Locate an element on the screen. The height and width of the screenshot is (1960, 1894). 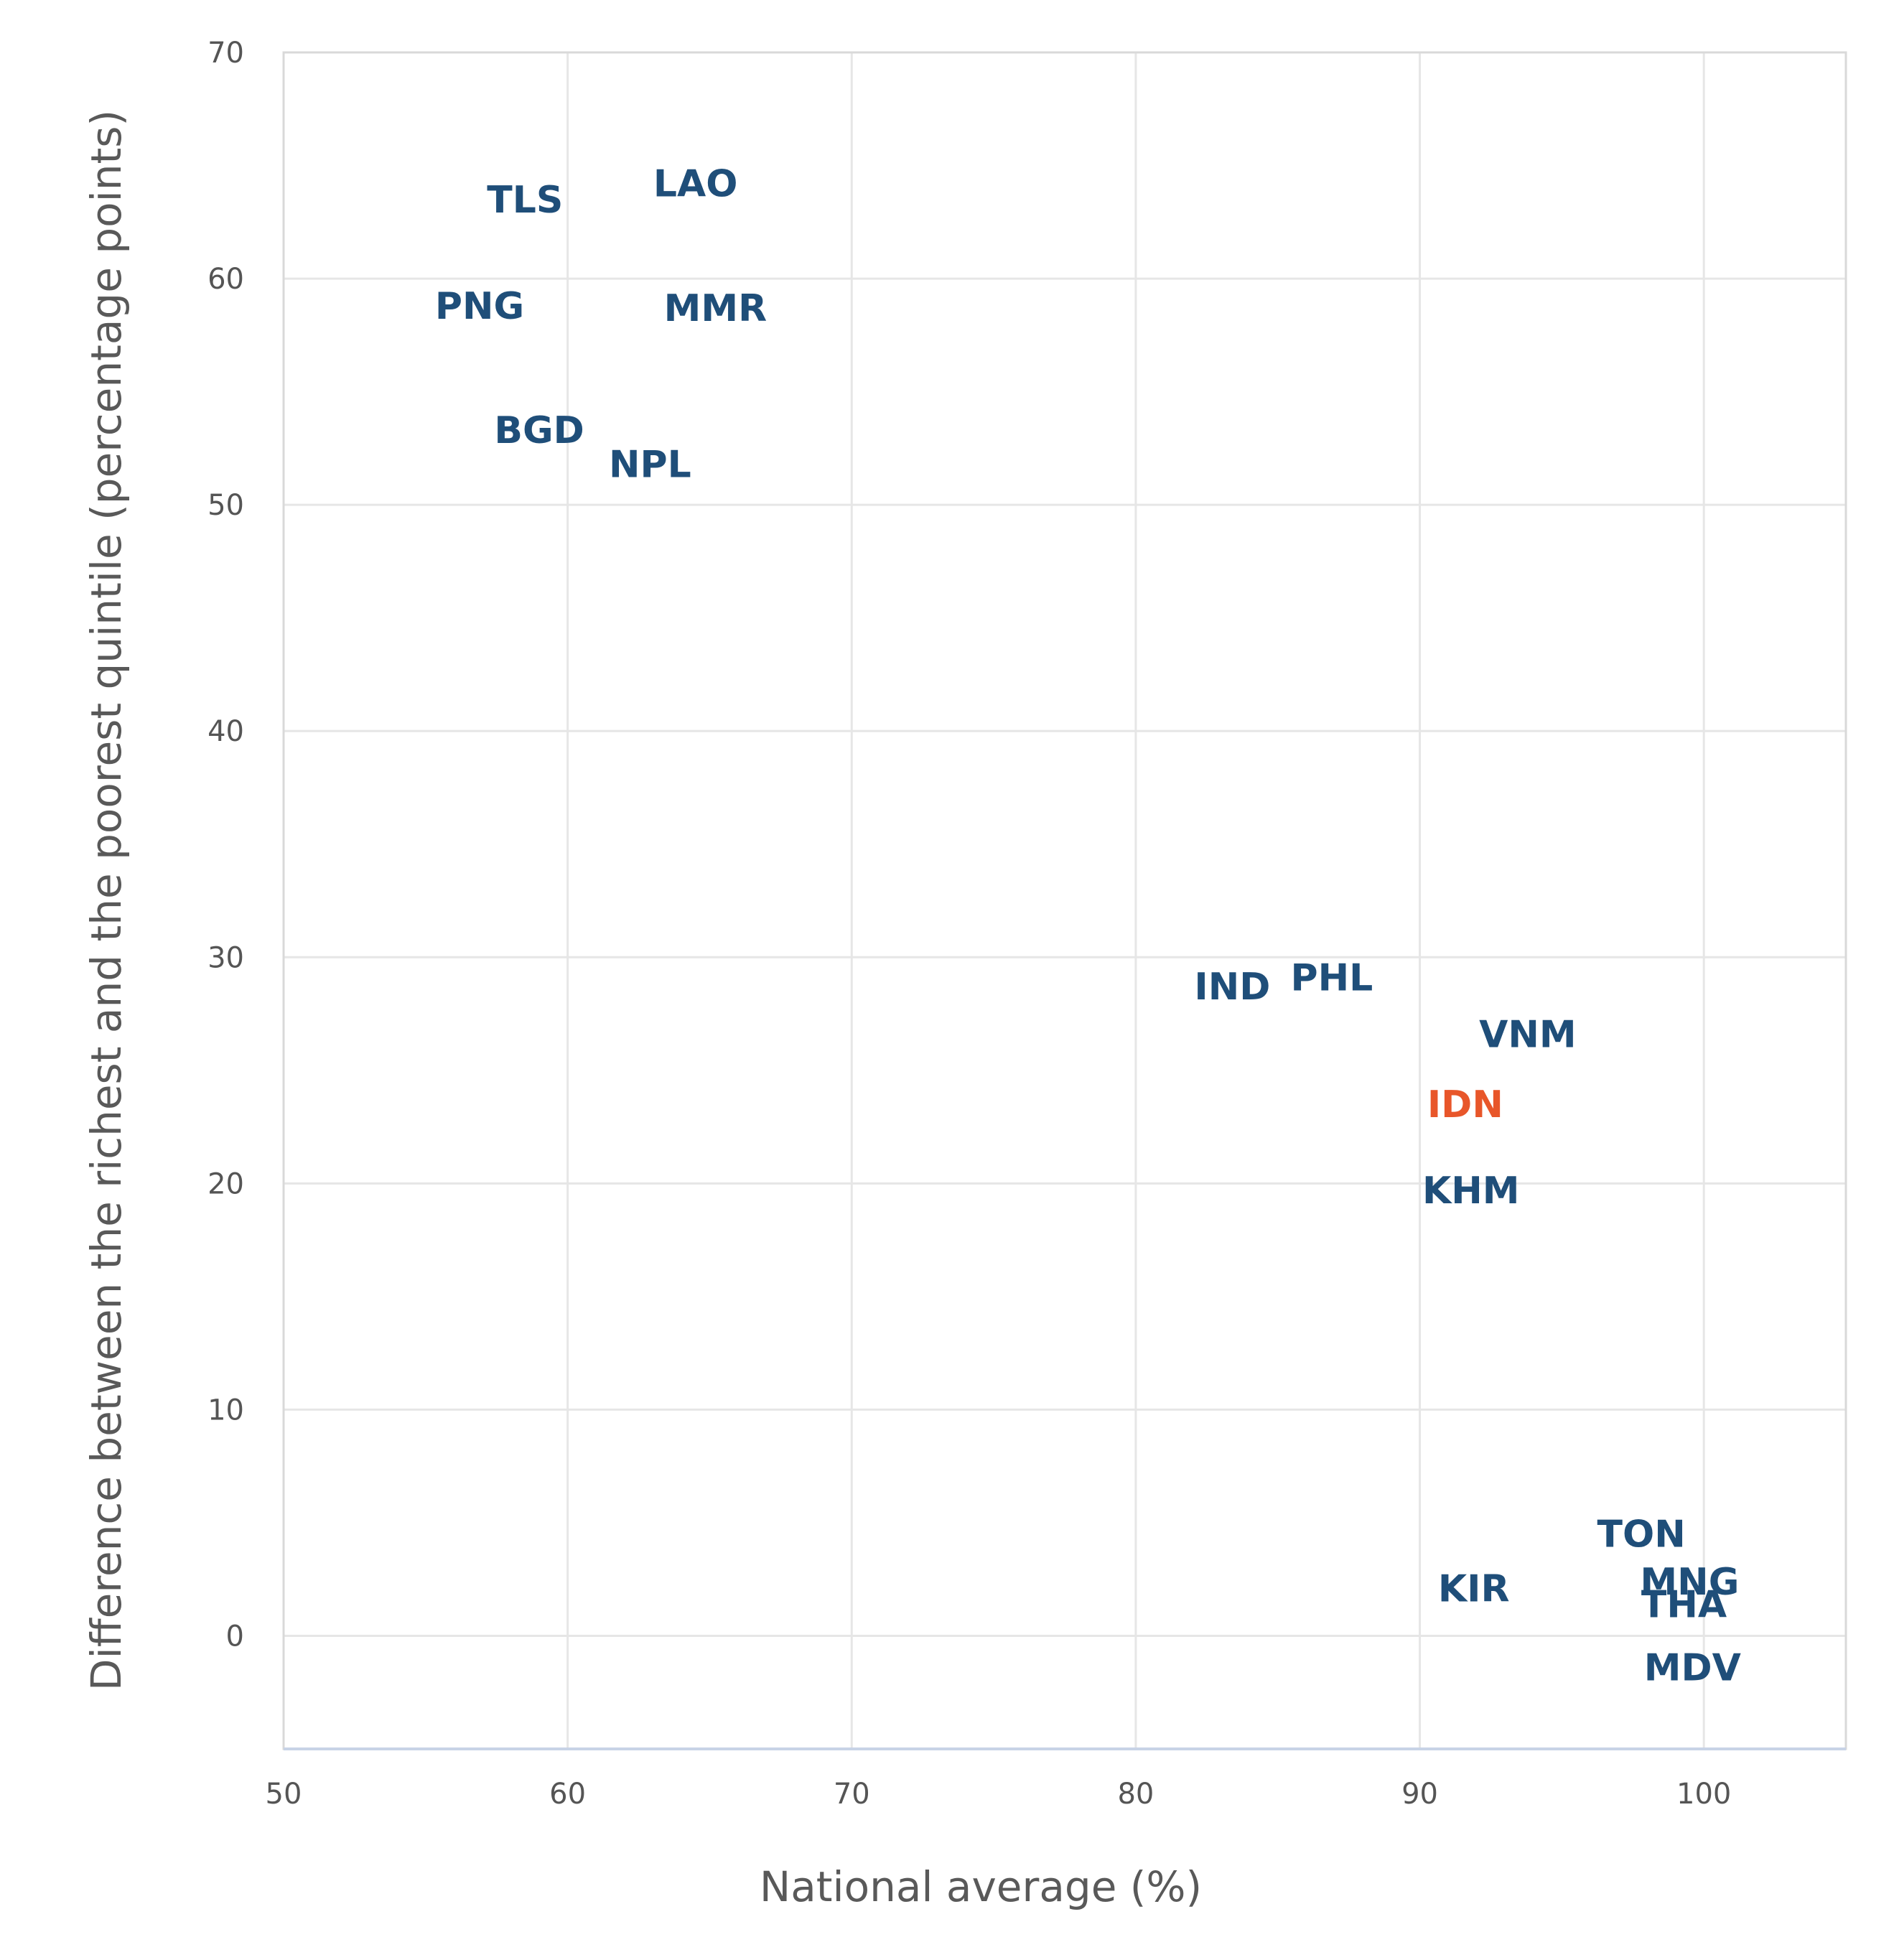
x-tick-labels: 50 60 70 80 90 100 is located at coordinates (999, 1794).